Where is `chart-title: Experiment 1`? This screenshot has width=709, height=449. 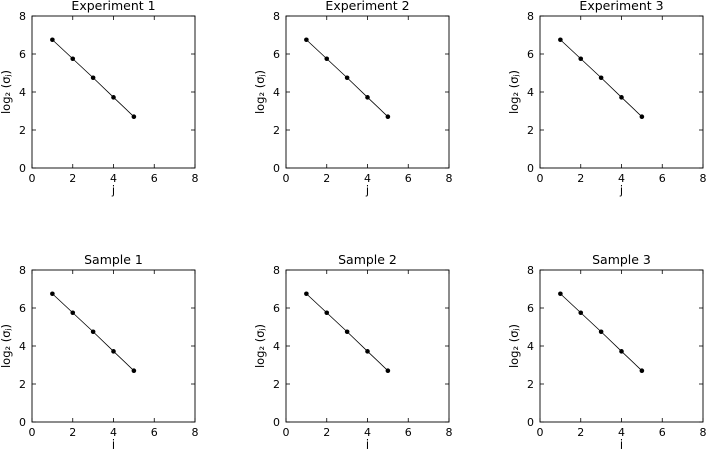
chart-title: Experiment 1 is located at coordinates (113, 6).